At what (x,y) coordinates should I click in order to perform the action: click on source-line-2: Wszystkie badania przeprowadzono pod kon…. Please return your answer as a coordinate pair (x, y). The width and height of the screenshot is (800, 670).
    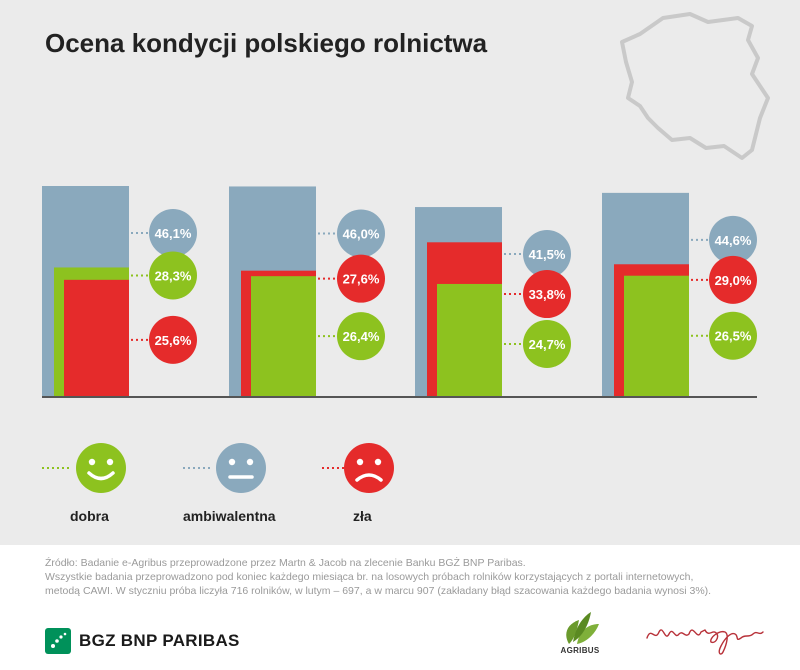
    Looking at the image, I should click on (369, 577).